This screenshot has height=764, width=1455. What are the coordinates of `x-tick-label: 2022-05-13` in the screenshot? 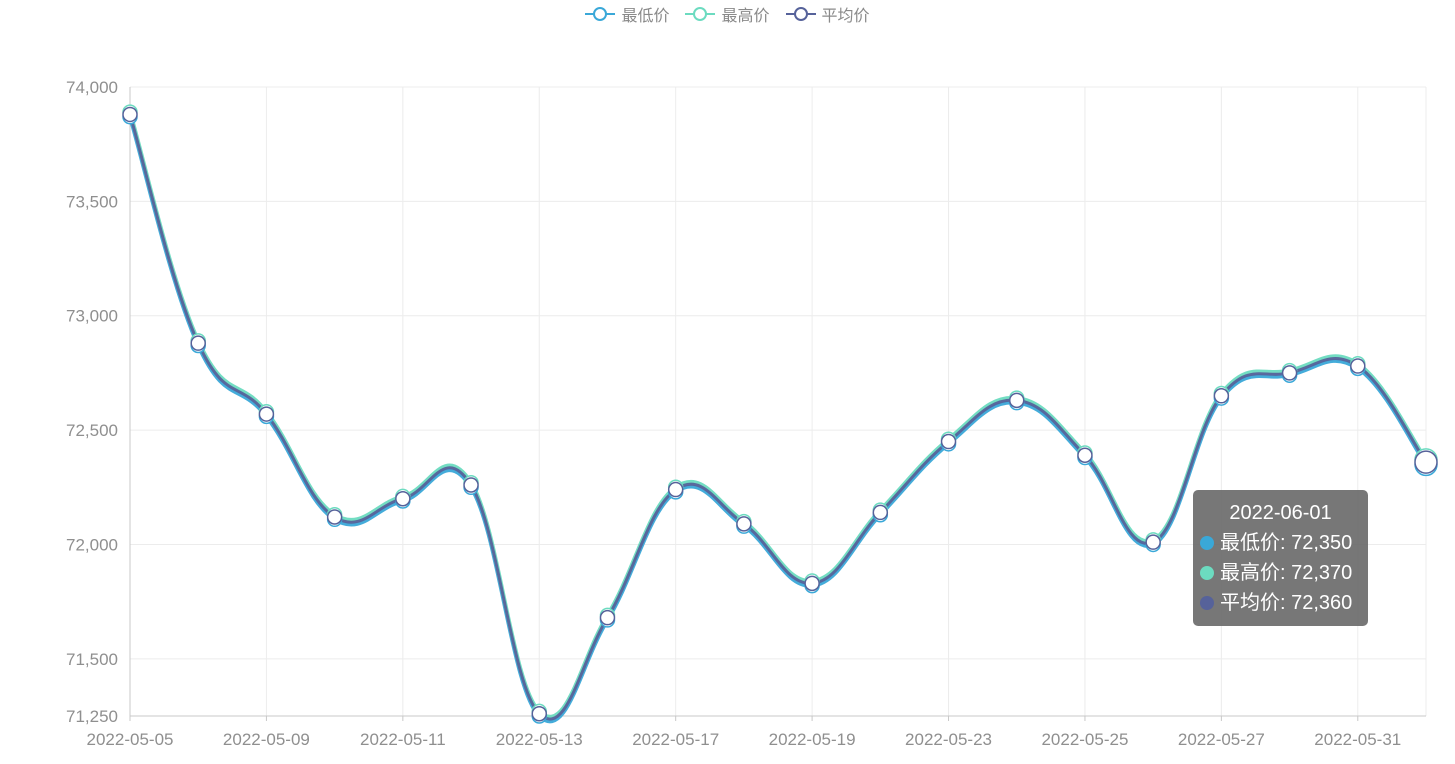 It's located at (539, 739).